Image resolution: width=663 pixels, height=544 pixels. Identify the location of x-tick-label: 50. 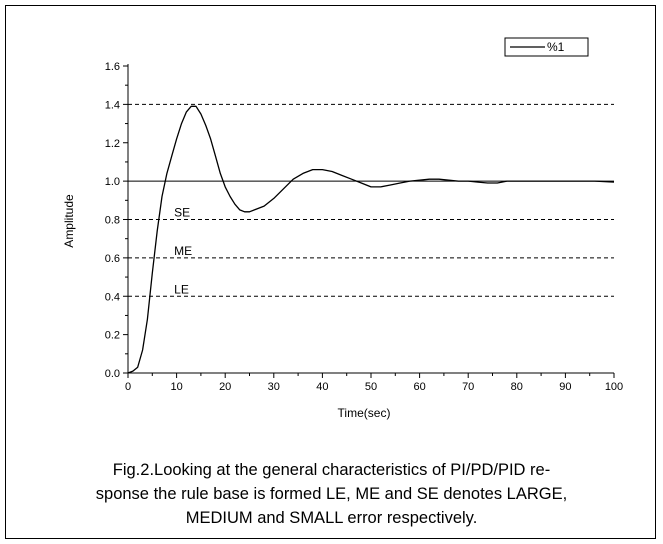
(371, 387).